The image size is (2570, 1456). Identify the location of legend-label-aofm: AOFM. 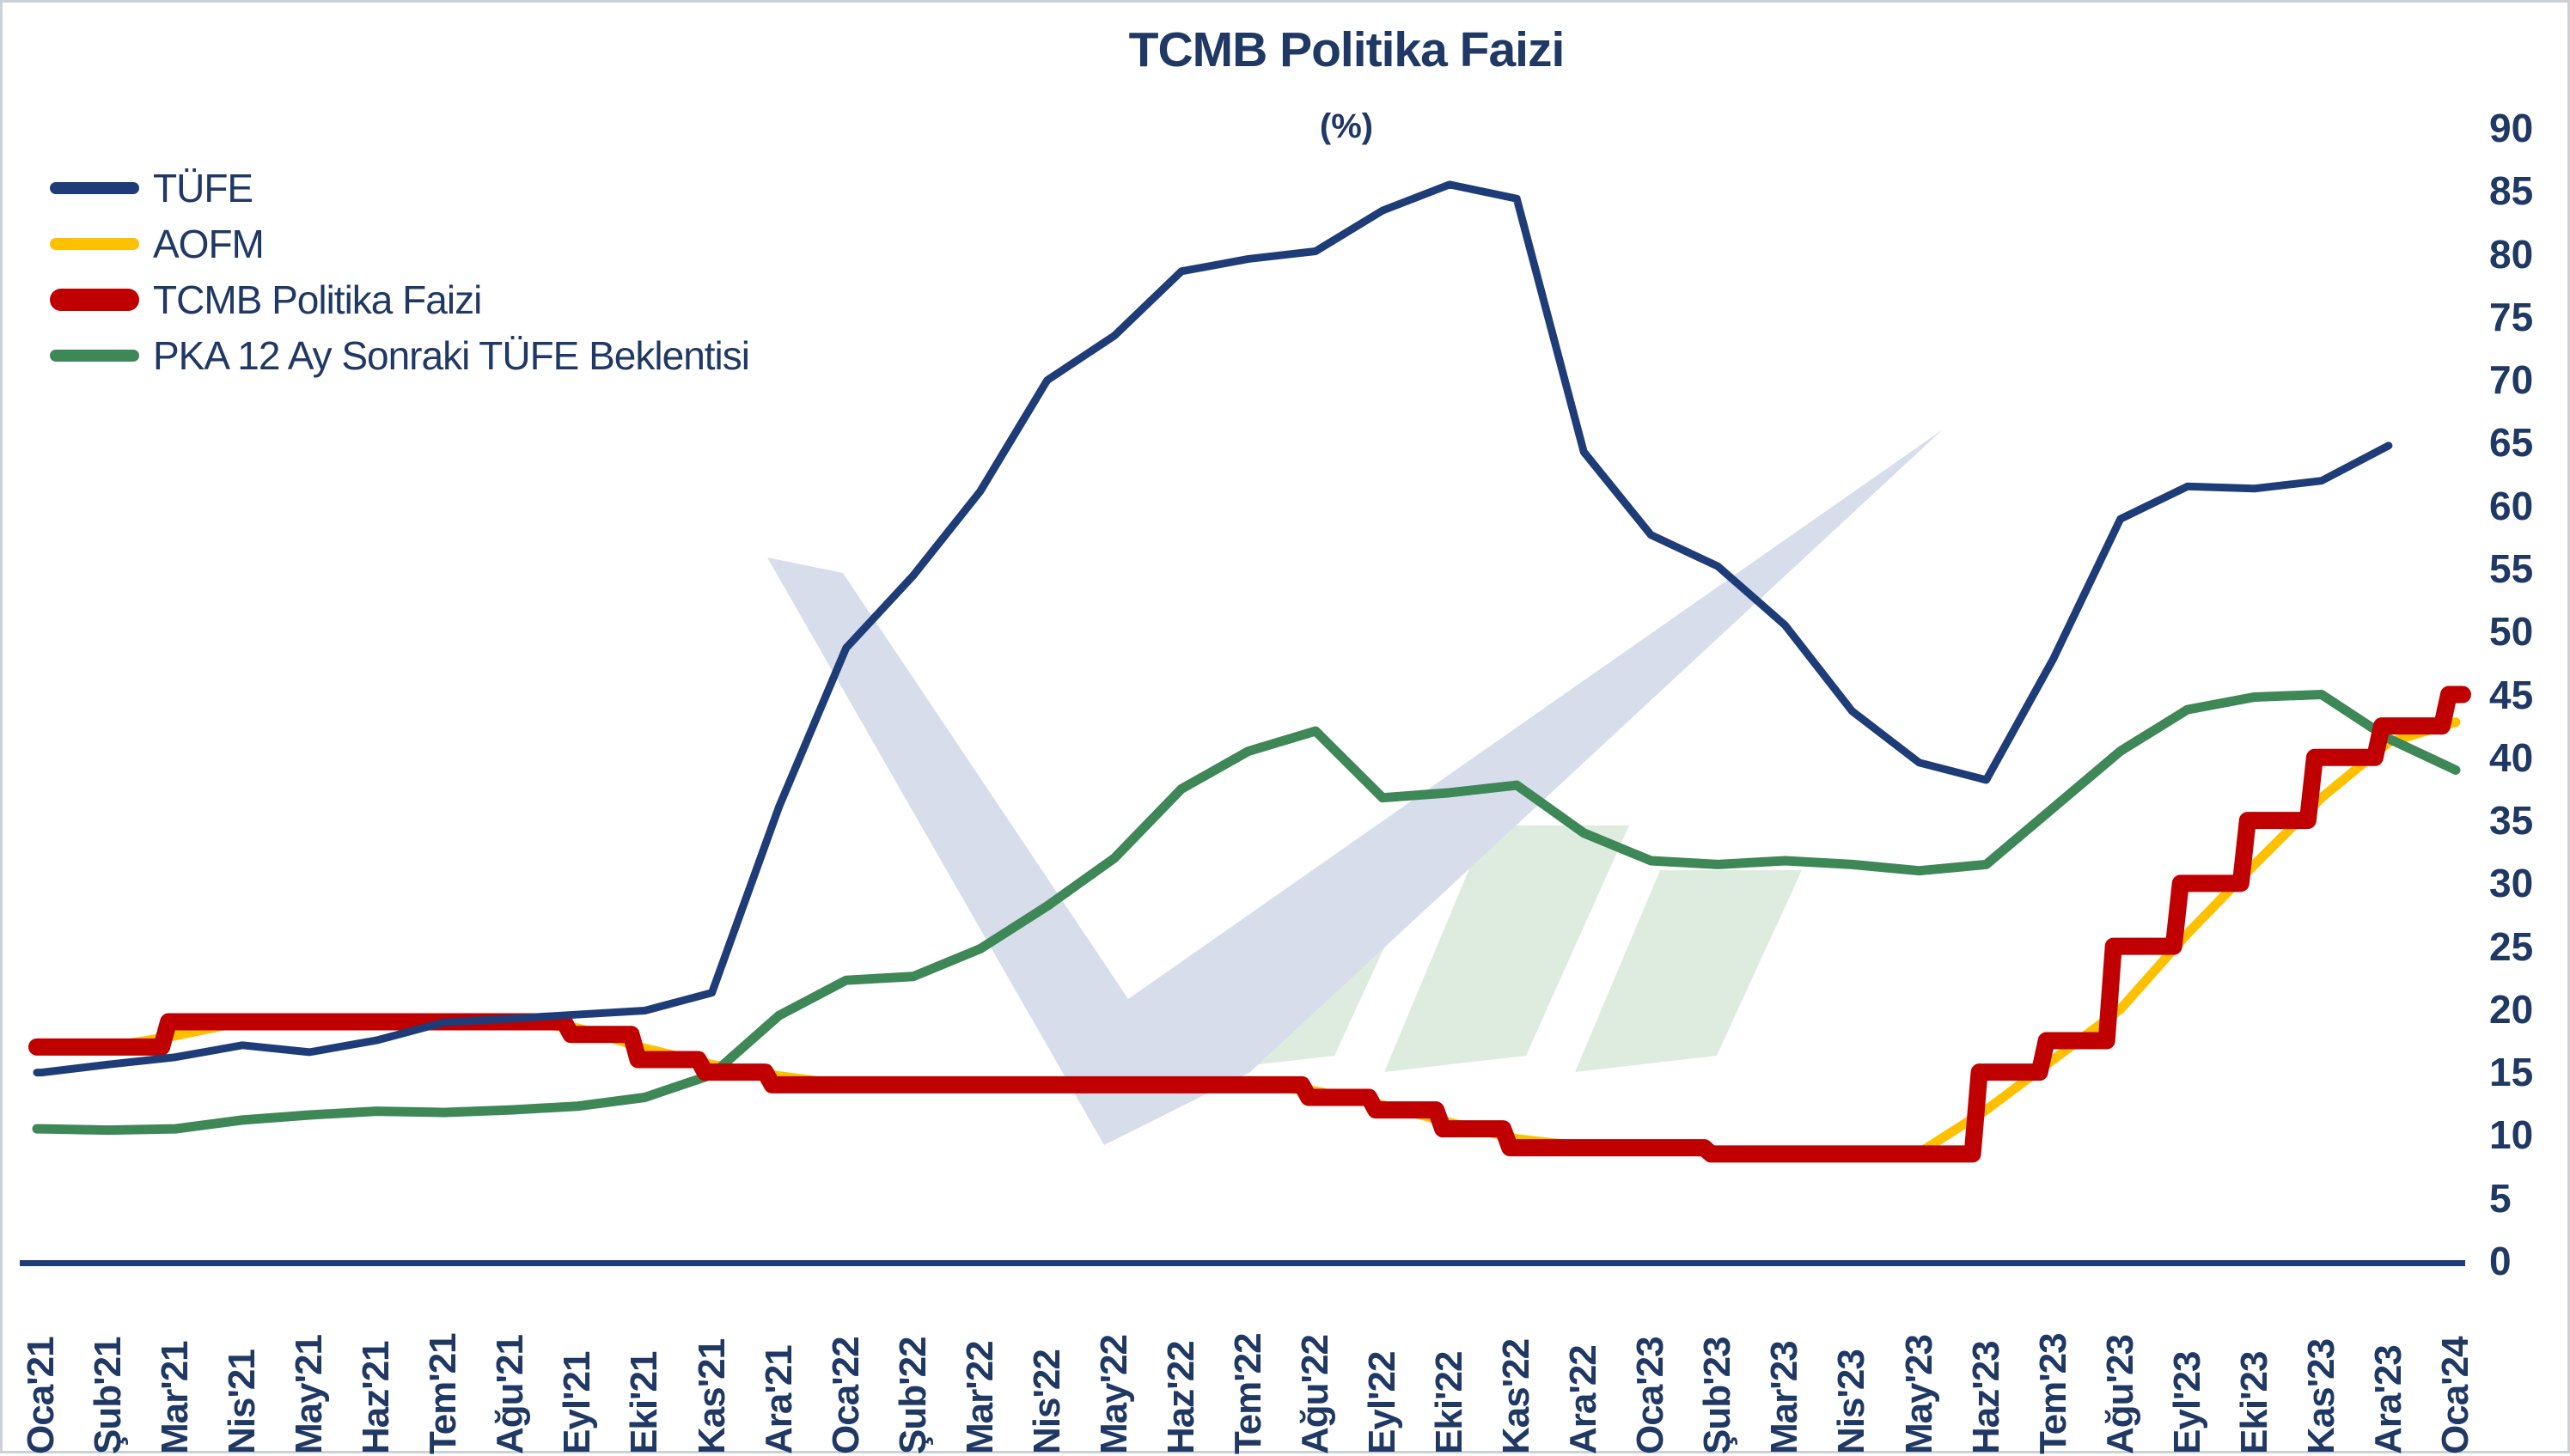
(209, 244).